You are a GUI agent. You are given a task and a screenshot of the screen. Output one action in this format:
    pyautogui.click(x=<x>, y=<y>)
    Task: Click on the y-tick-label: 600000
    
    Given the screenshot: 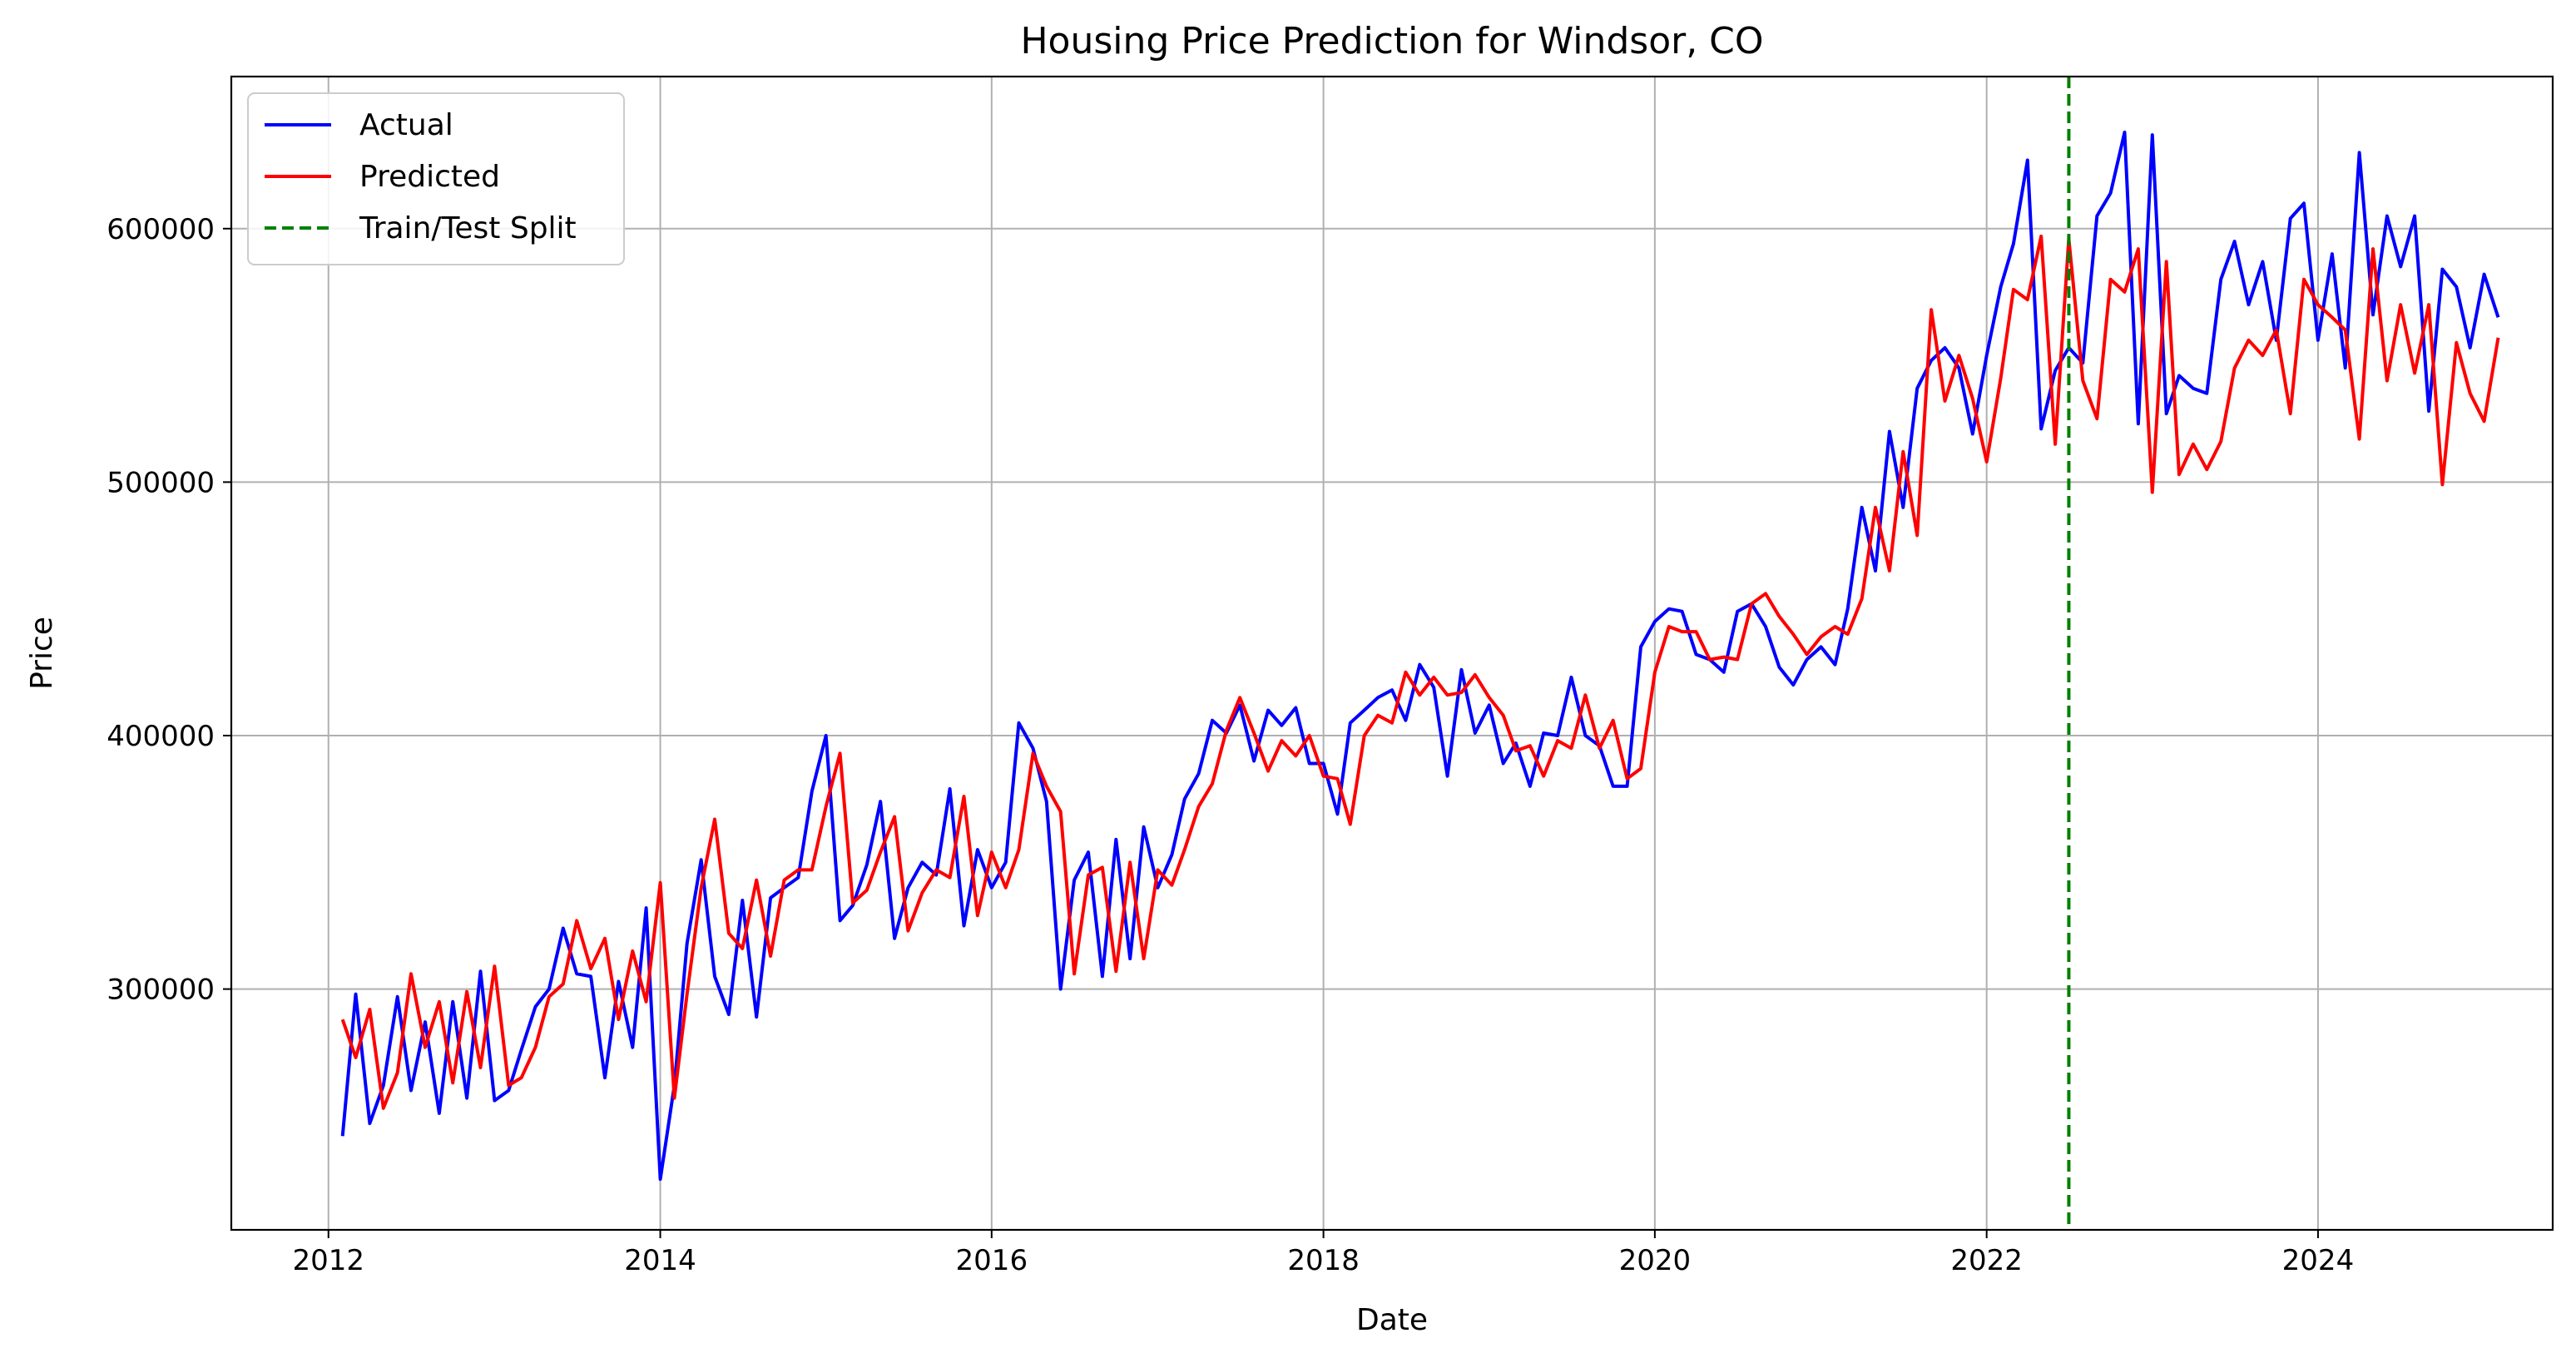 What is the action you would take?
    pyautogui.click(x=161, y=229)
    